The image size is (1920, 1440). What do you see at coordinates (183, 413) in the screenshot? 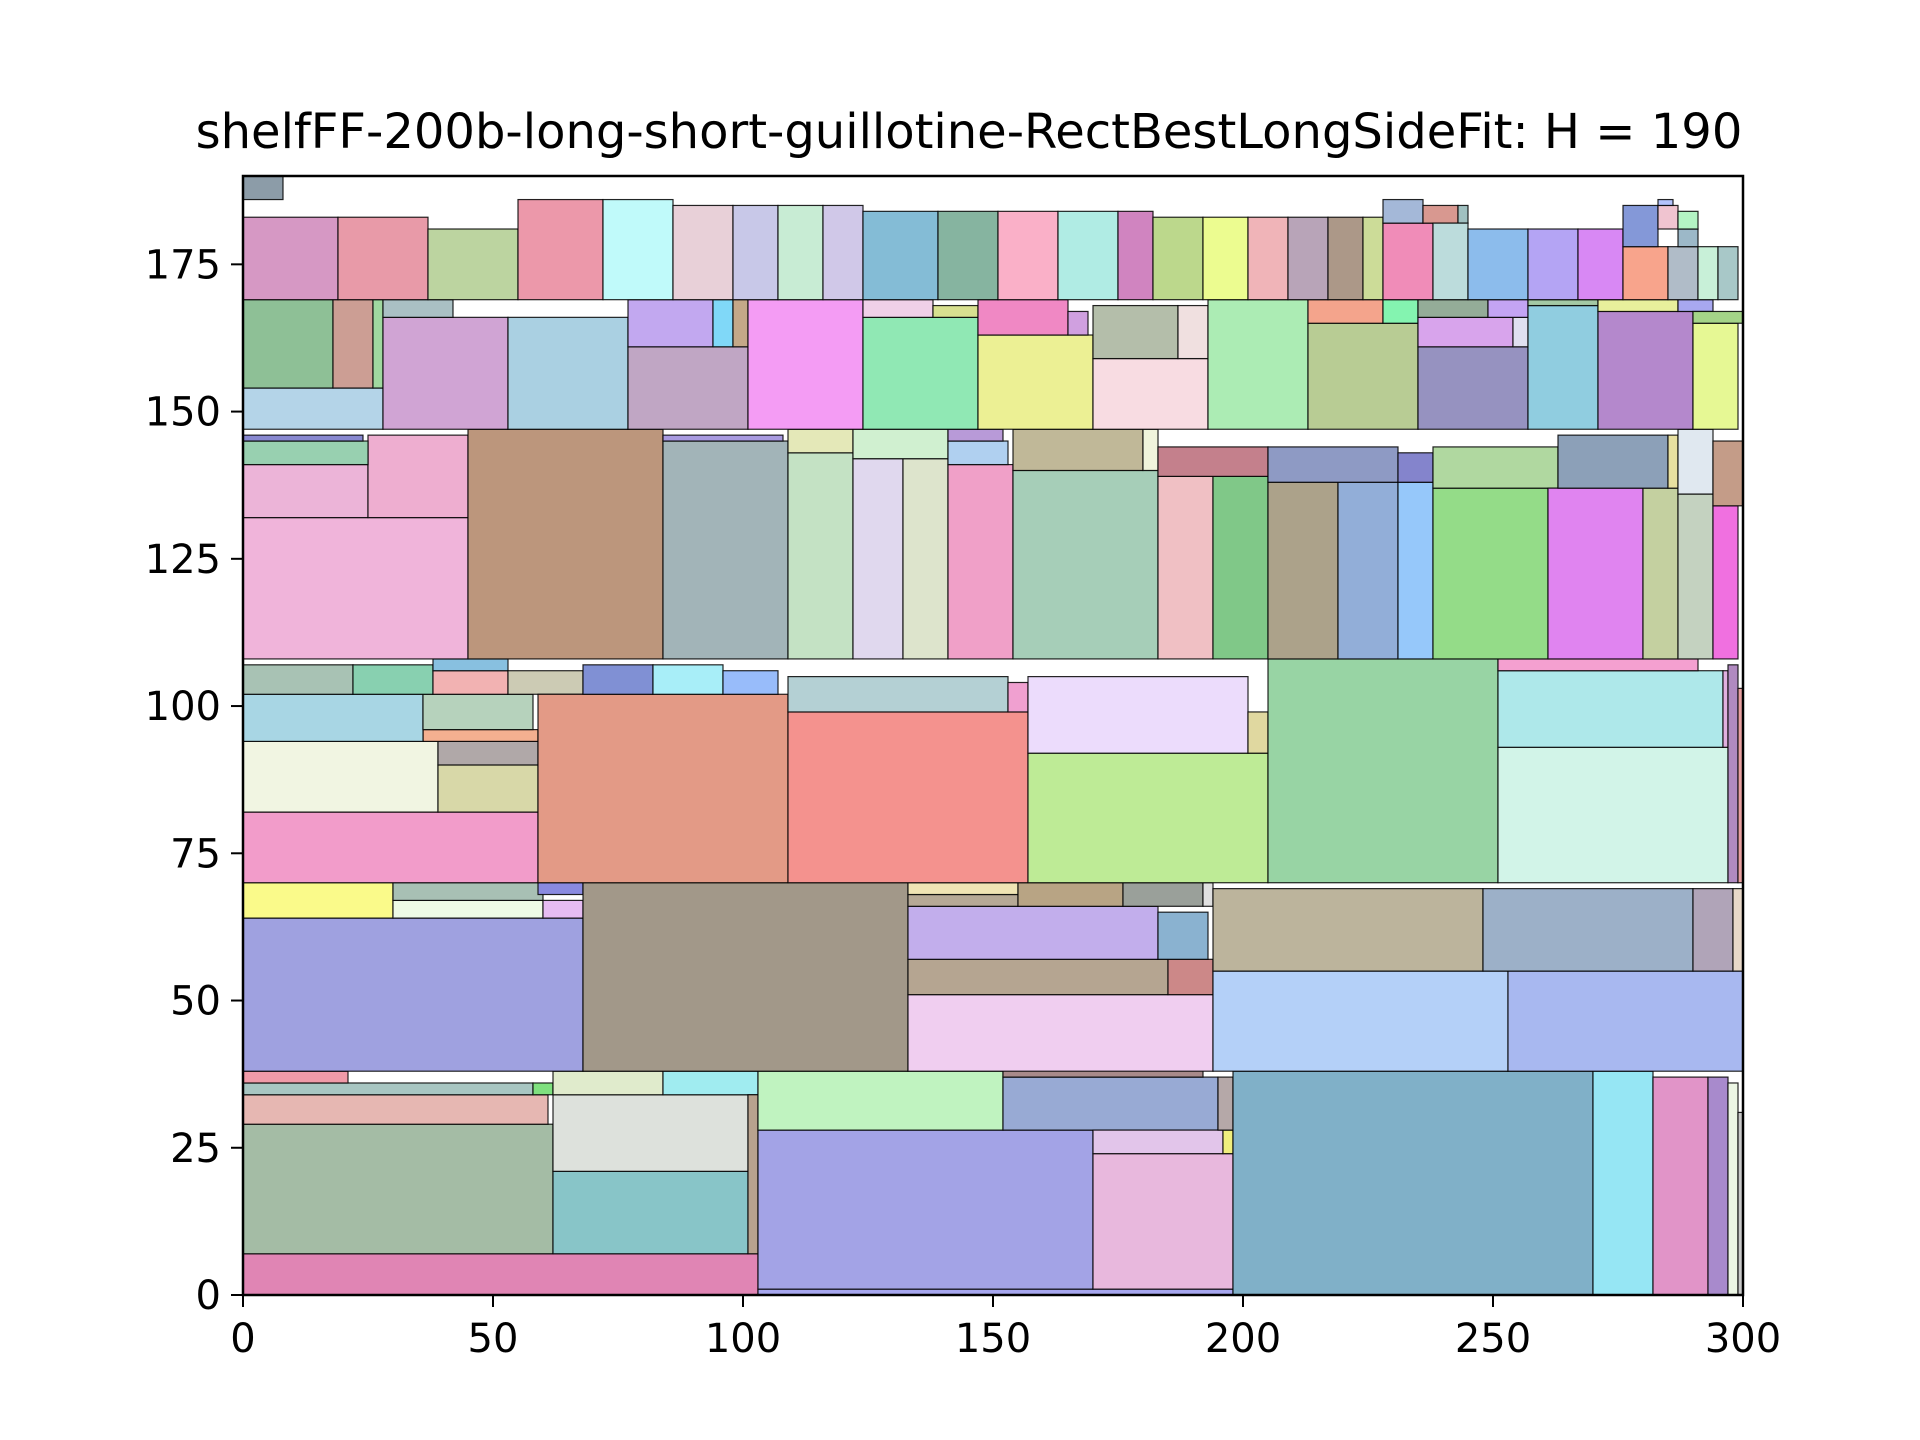
I see `y-tick-label: 150` at bounding box center [183, 413].